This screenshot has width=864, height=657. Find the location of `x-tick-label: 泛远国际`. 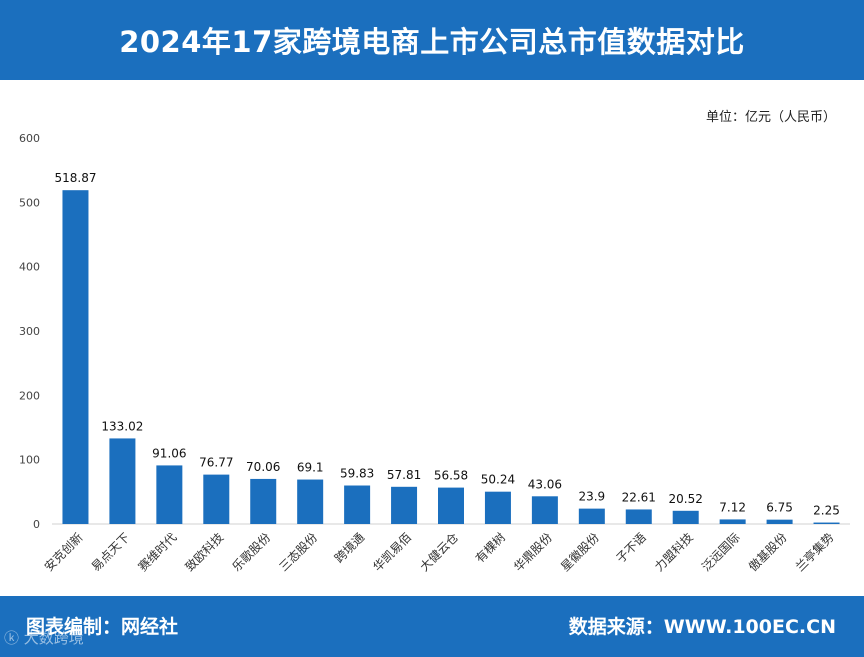

x-tick-label: 泛远国际 is located at coordinates (721, 552).